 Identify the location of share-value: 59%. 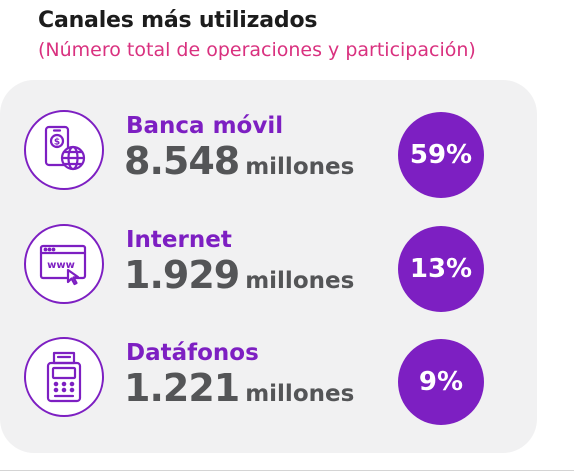
(441, 155).